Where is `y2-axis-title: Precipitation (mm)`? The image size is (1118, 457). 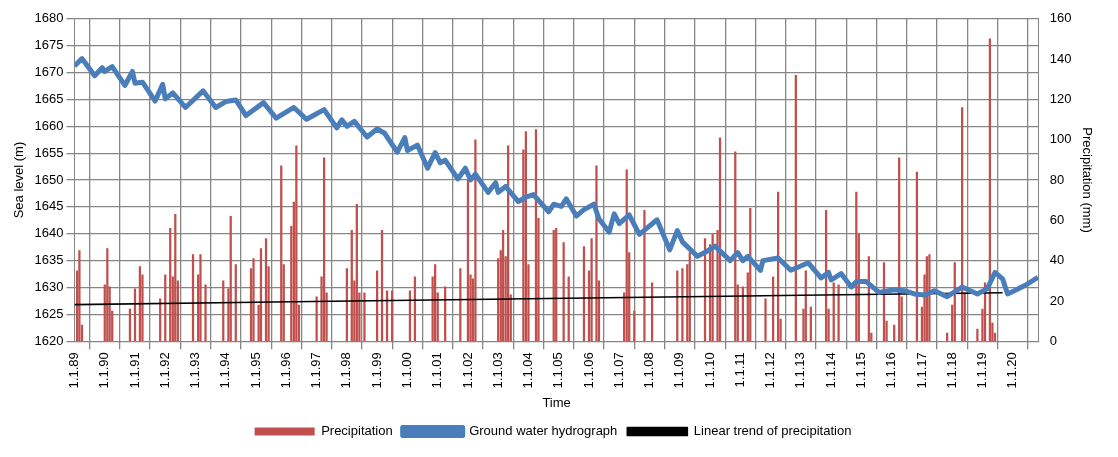 y2-axis-title: Precipitation (mm) is located at coordinates (1087, 180).